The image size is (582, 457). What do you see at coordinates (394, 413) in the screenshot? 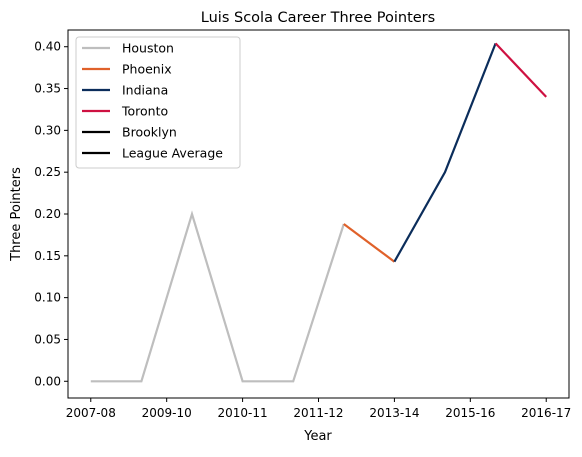
I see `x-tick-label: 2013-14` at bounding box center [394, 413].